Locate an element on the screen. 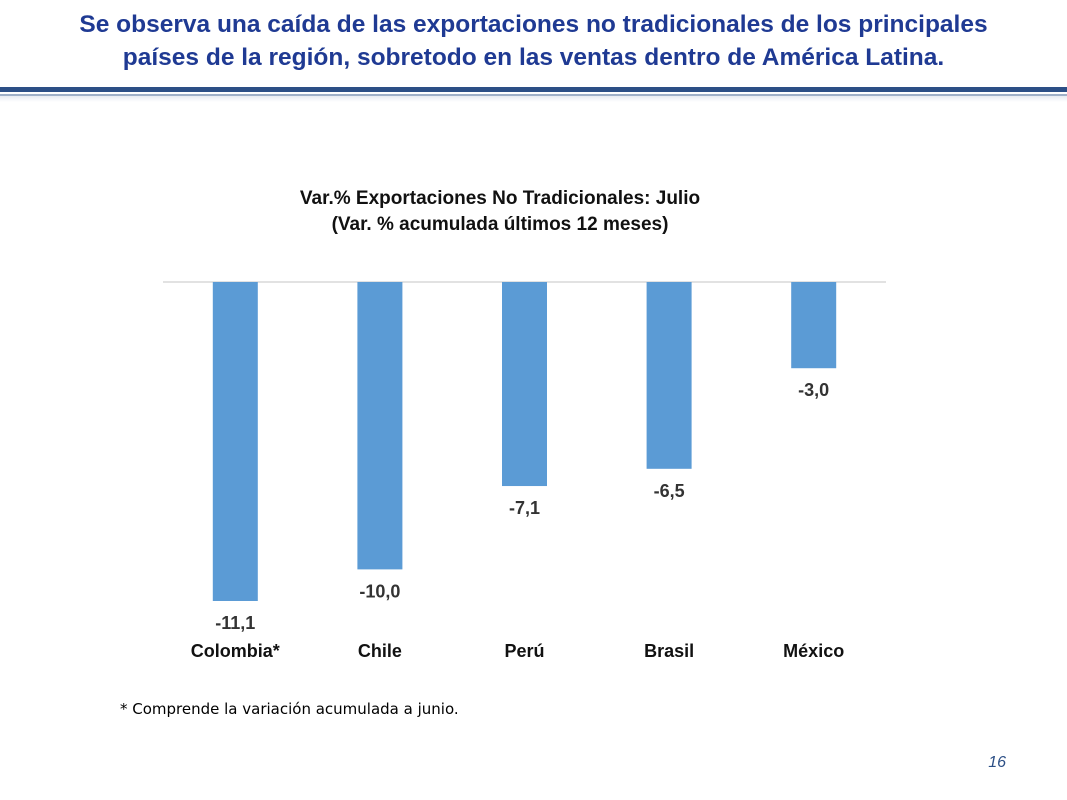 Image resolution: width=1067 pixels, height=800 pixels. title-divider-thin is located at coordinates (533, 95).